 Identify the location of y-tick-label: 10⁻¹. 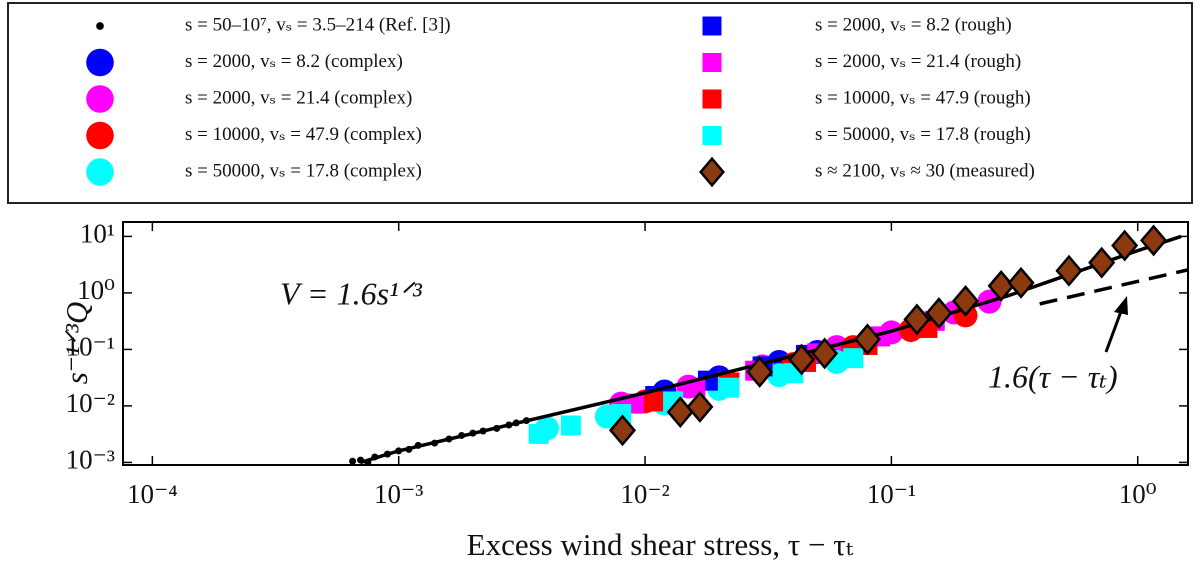
(90, 347).